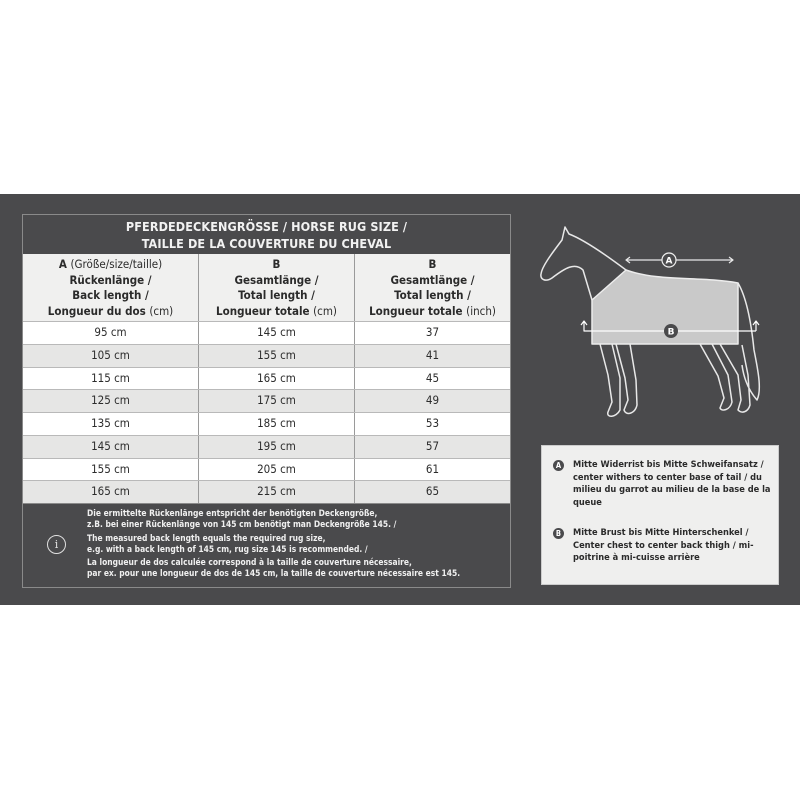 This screenshot has width=800, height=800. I want to click on total-length-cm-cell: 165 cm, so click(277, 378).